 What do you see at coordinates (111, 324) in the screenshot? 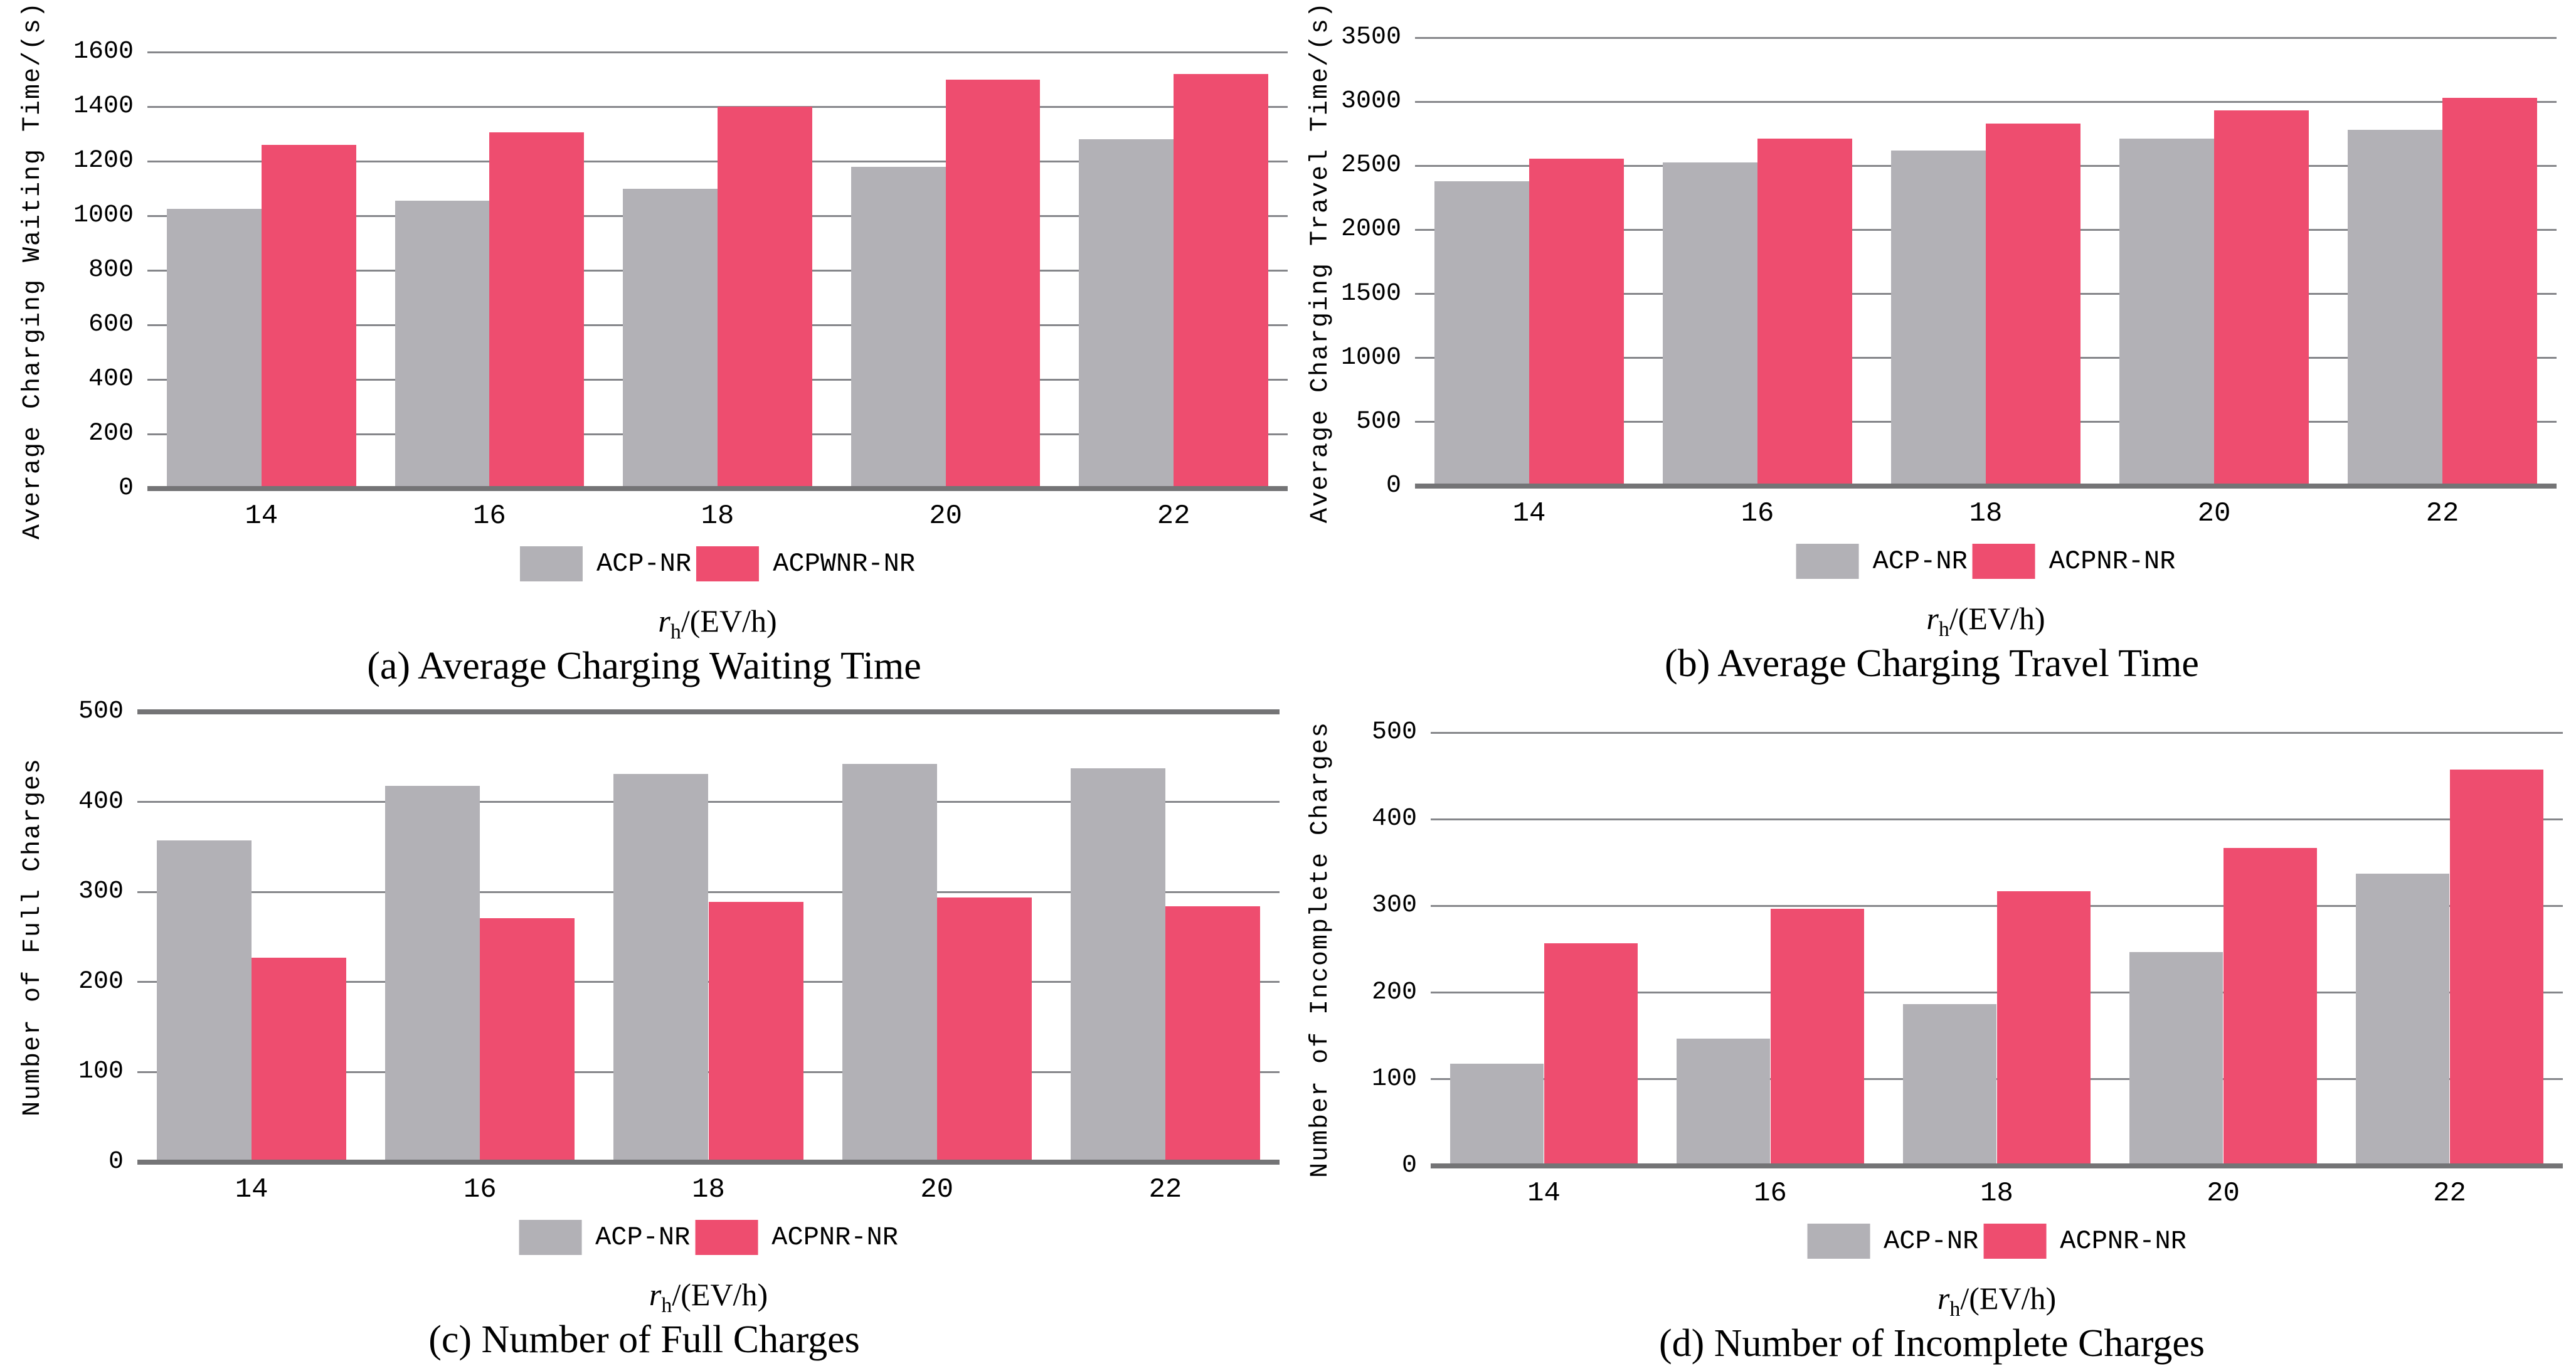
I see `y-tick-label: 600` at bounding box center [111, 324].